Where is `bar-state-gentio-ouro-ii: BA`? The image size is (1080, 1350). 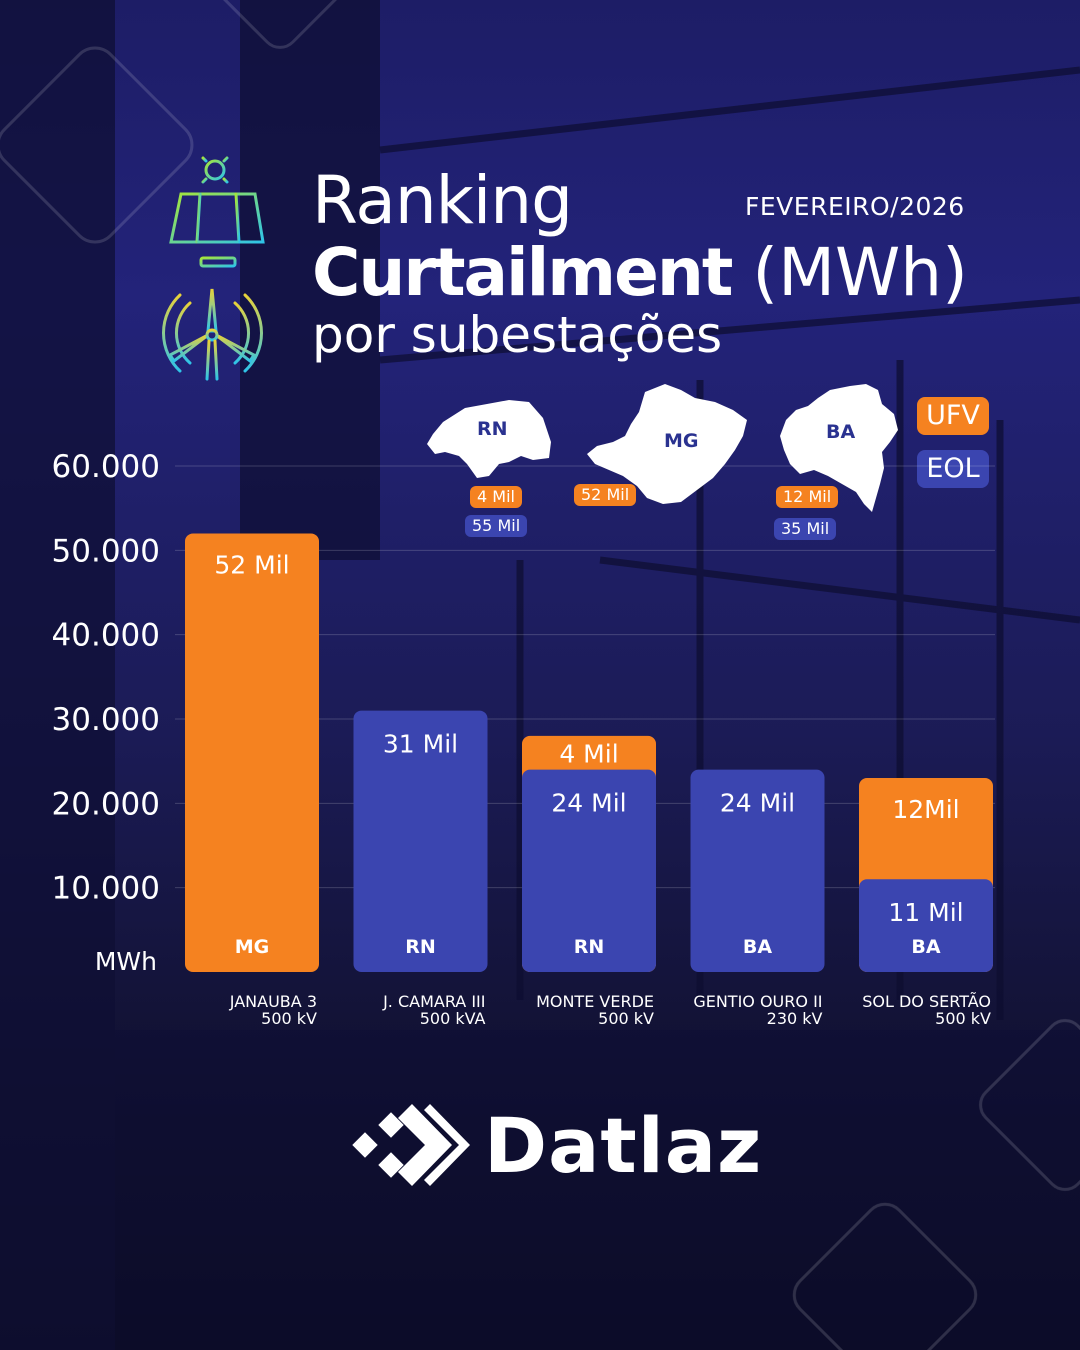 bar-state-gentio-ouro-ii: BA is located at coordinates (757, 947).